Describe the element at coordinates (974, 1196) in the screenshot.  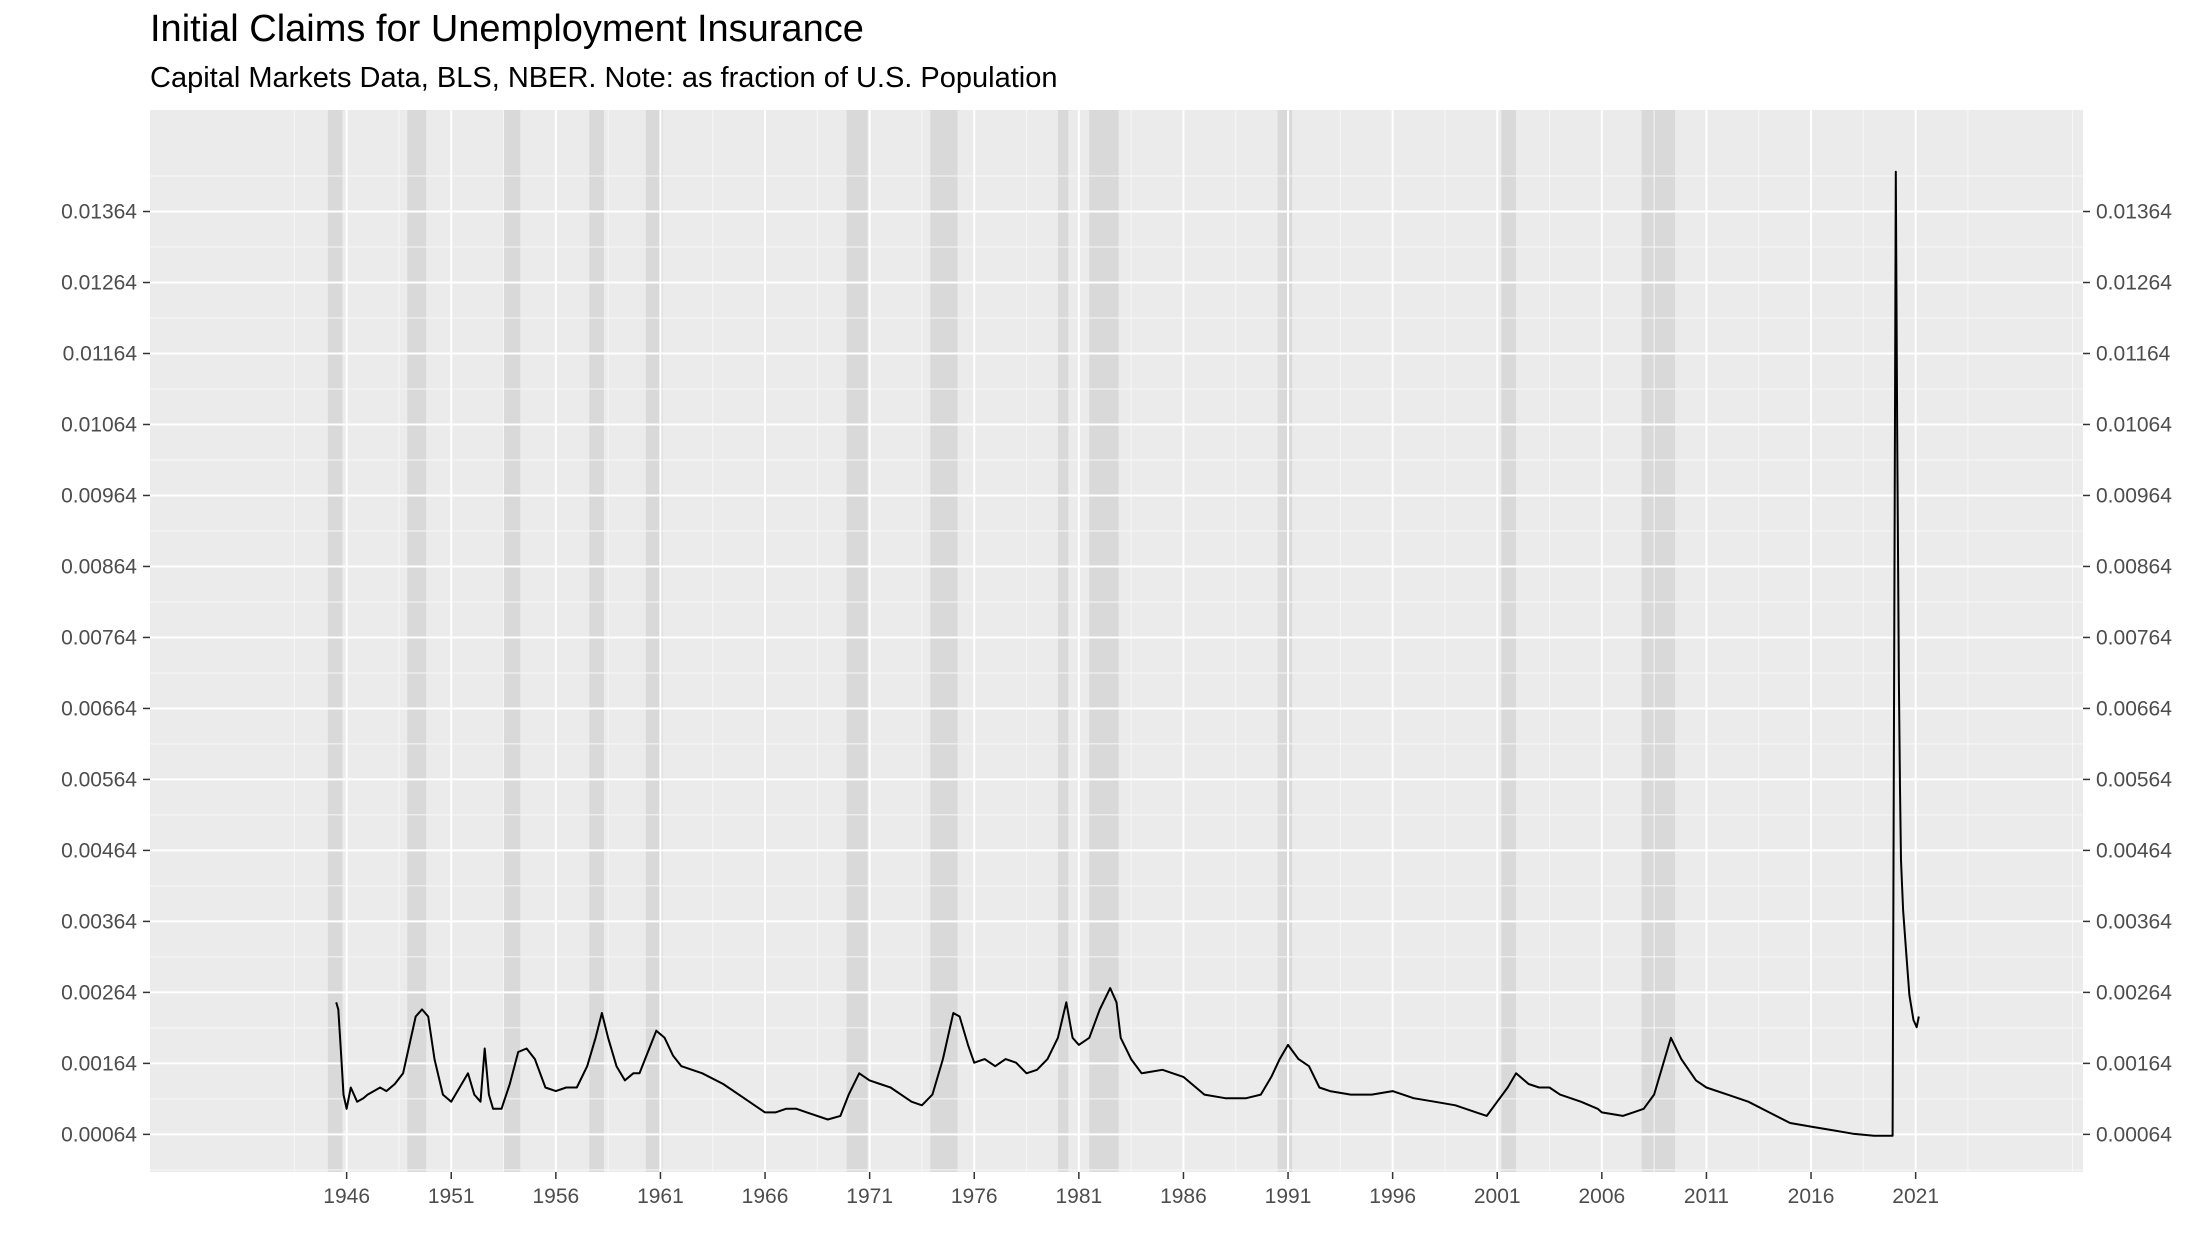
I see `x-tick-label: 1976` at that location.